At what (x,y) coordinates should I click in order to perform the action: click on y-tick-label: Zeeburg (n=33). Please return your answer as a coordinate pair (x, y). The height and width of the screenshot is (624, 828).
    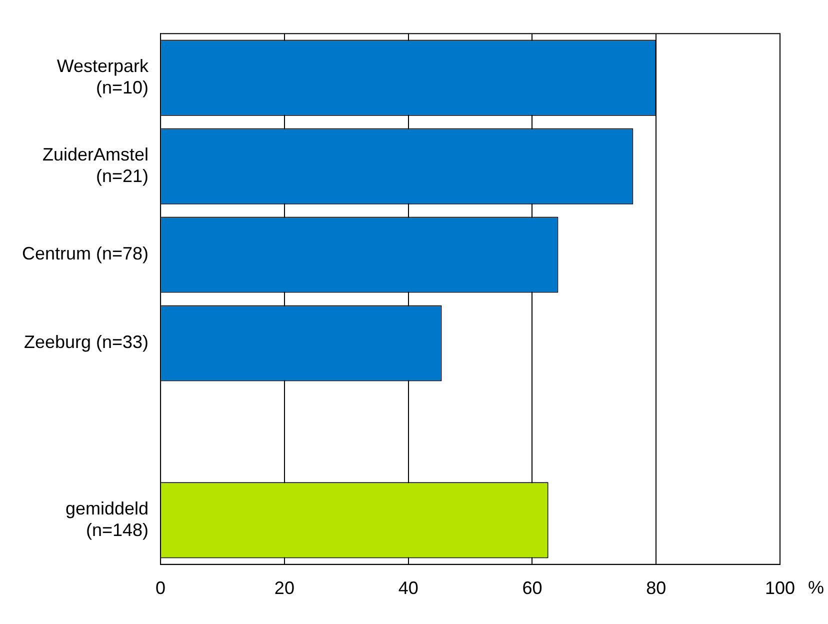
    Looking at the image, I should click on (86, 342).